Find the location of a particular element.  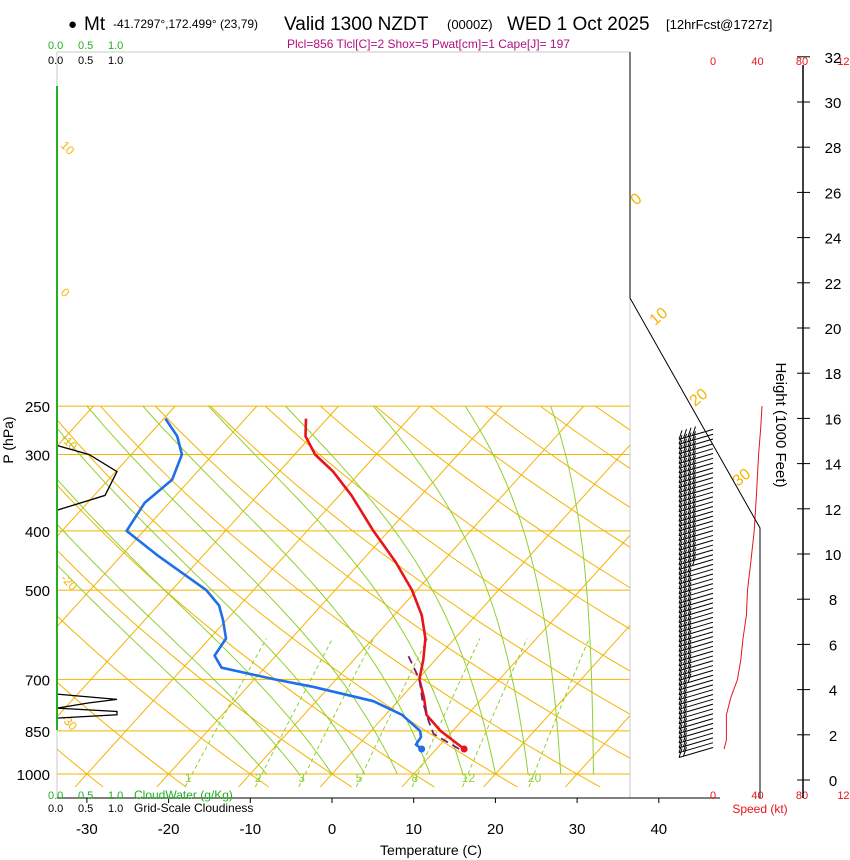

x-axis-label: Temperature (C) is located at coordinates (431, 850).